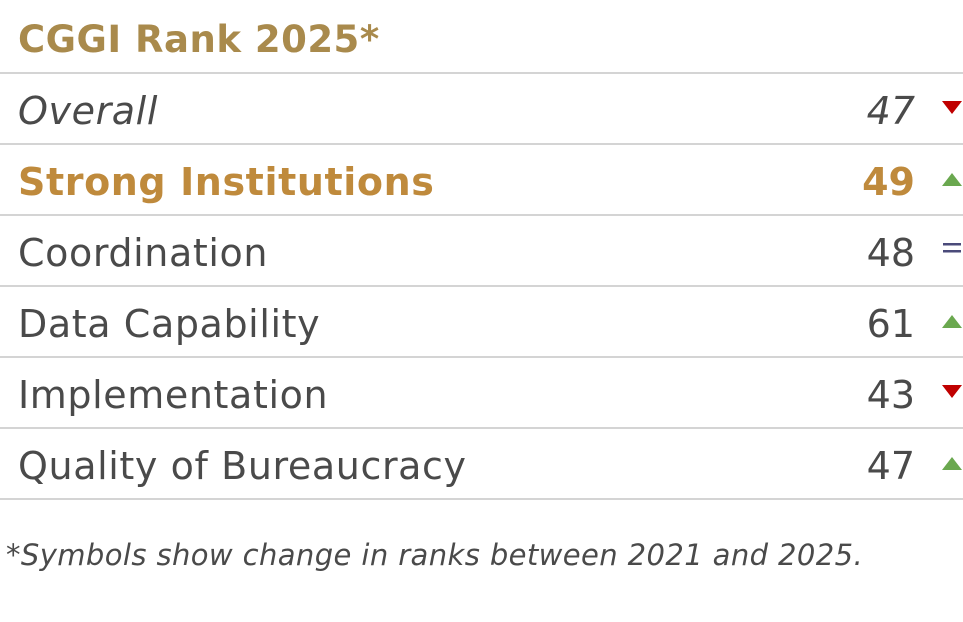 The image size is (963, 622). Describe the element at coordinates (952, 250) in the screenshot. I see `equals-icon` at that location.